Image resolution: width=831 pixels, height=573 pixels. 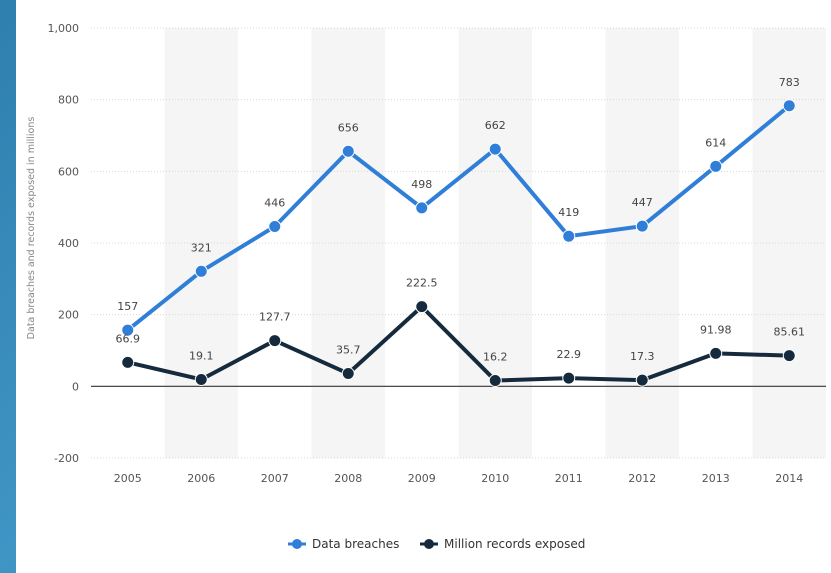 What do you see at coordinates (66, 458) in the screenshot?
I see `y-tick-label: -200` at bounding box center [66, 458].